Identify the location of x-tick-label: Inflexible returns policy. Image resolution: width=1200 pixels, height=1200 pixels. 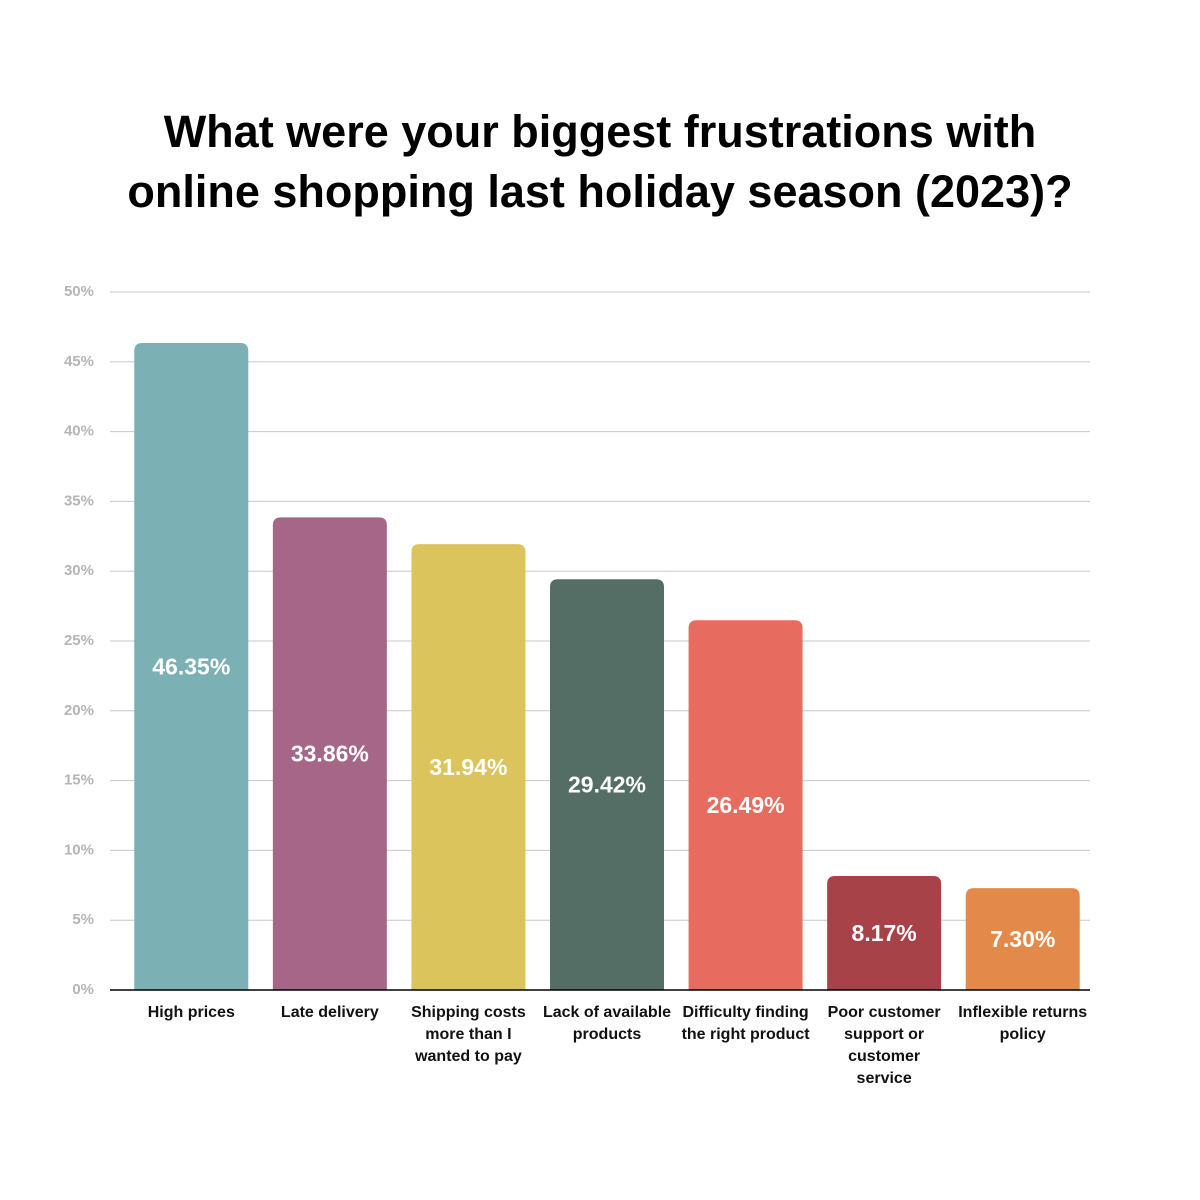
(1023, 1023).